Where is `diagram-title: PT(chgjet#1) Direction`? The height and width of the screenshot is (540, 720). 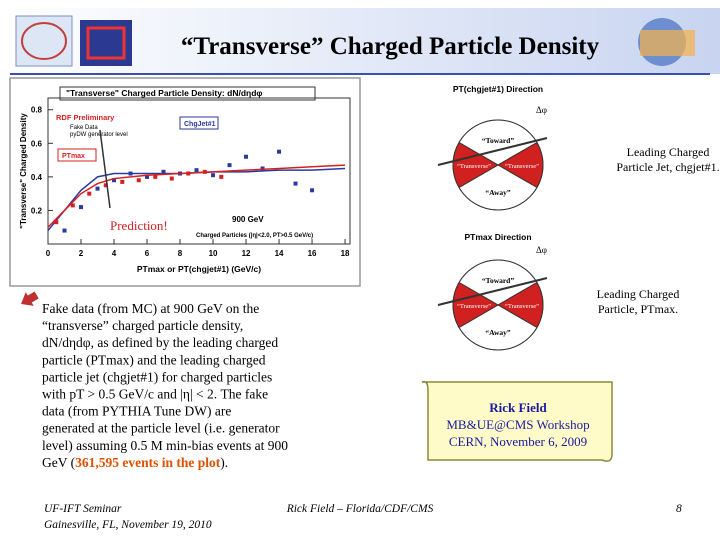 diagram-title: PT(chgjet#1) Direction is located at coordinates (498, 89).